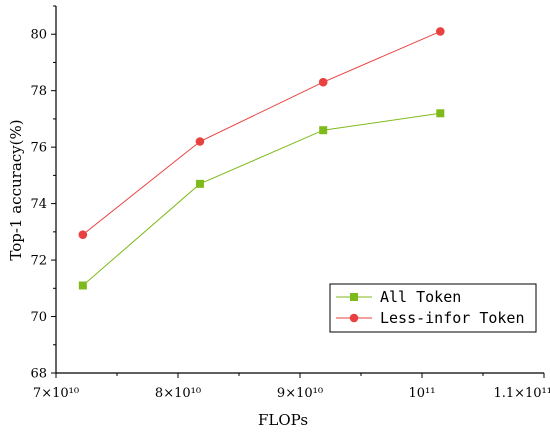 This screenshot has height=432, width=550. Describe the element at coordinates (283, 420) in the screenshot. I see `x-axis-title: FLOPs` at that location.